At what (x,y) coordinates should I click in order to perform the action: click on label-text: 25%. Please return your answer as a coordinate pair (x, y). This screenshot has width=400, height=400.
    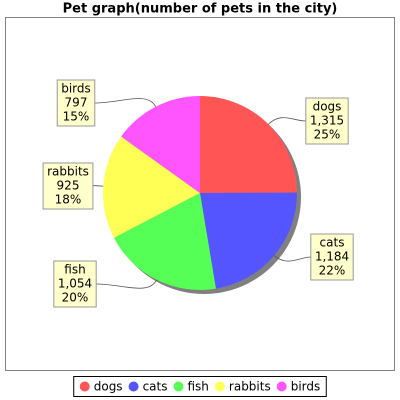
    Looking at the image, I should click on (327, 135).